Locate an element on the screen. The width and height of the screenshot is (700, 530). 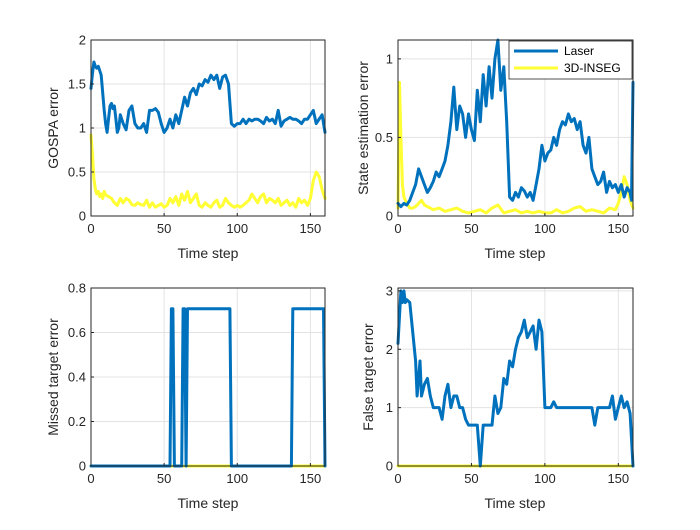
ticks: 0 50 100 150 0 1 2 3 is located at coordinates (507, 384).